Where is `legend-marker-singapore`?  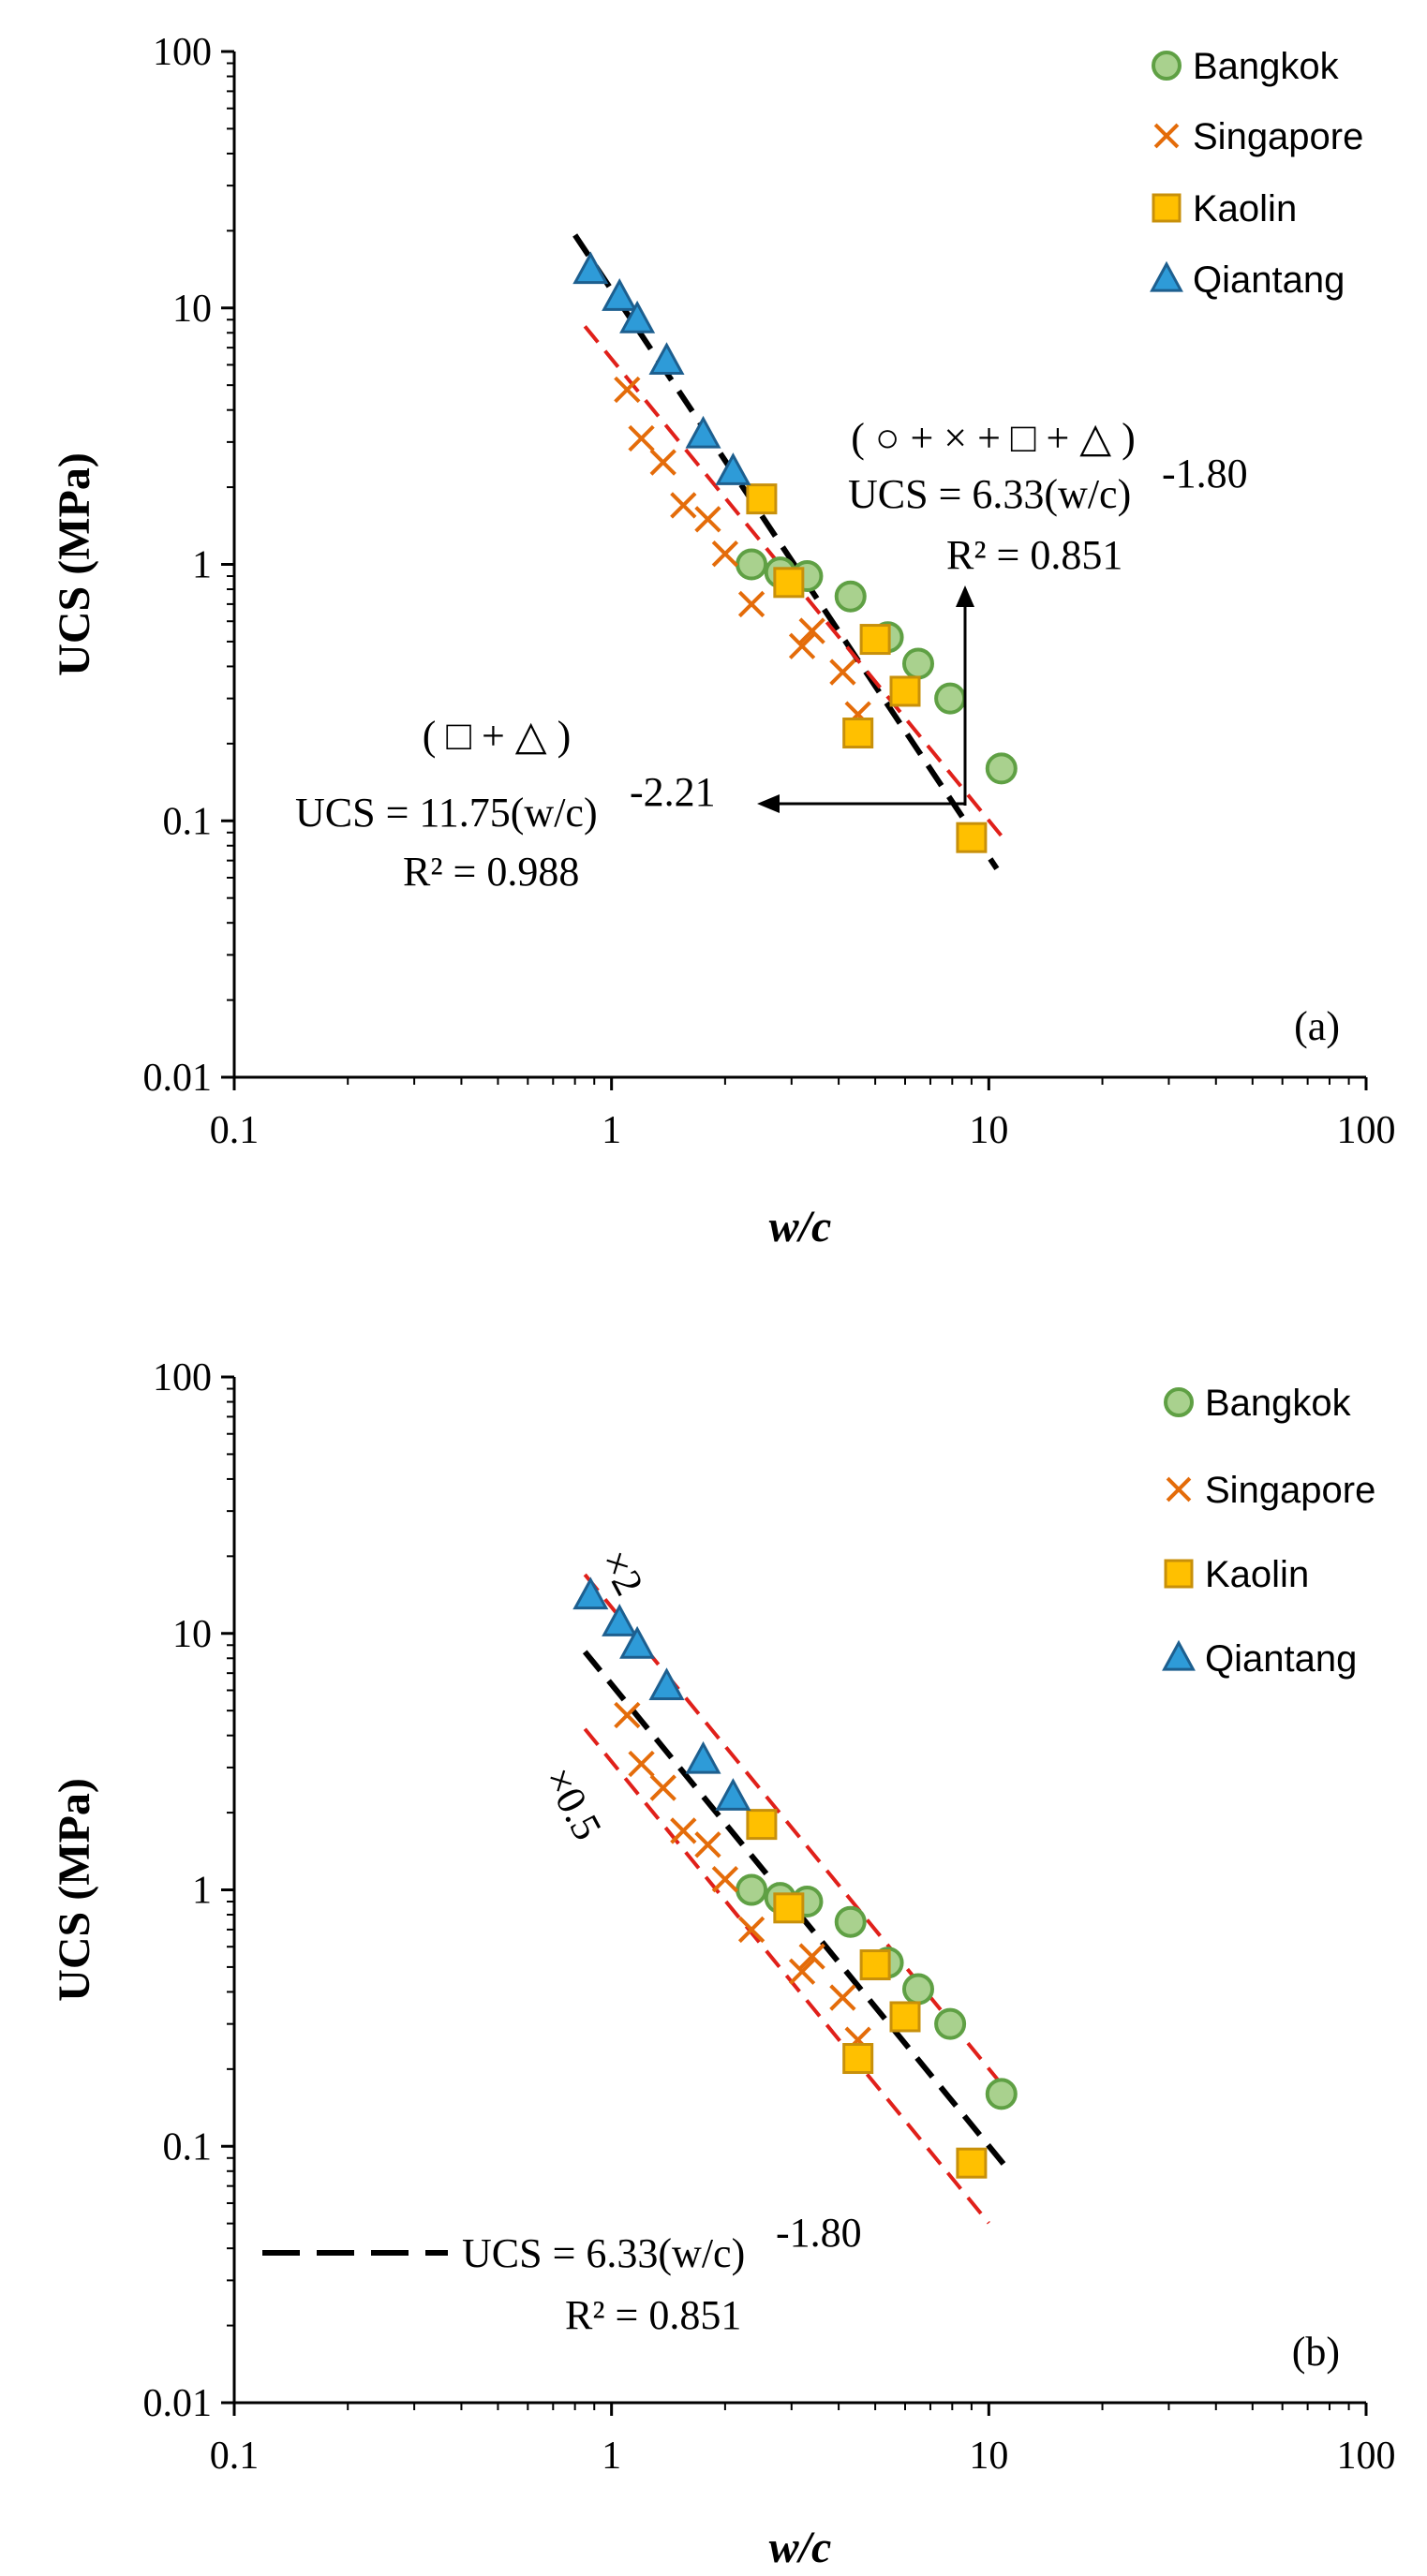
legend-marker-singapore is located at coordinates (1166, 136).